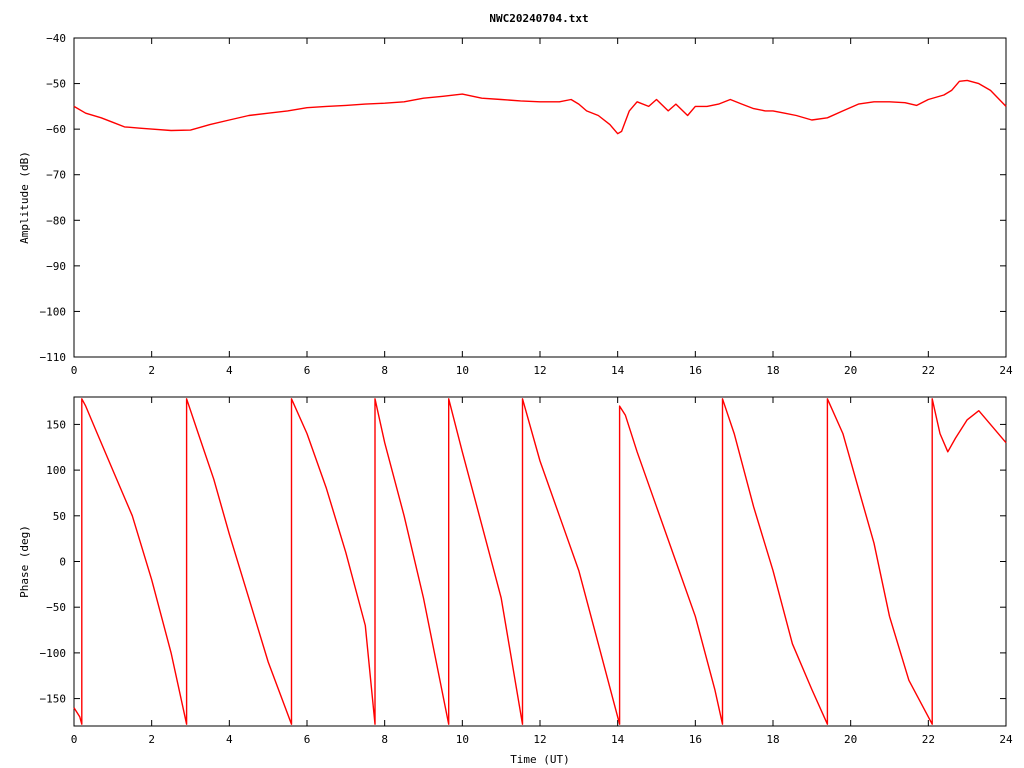 The image size is (1024, 768). I want to click on phase-x-tick-label: 8, so click(384, 739).